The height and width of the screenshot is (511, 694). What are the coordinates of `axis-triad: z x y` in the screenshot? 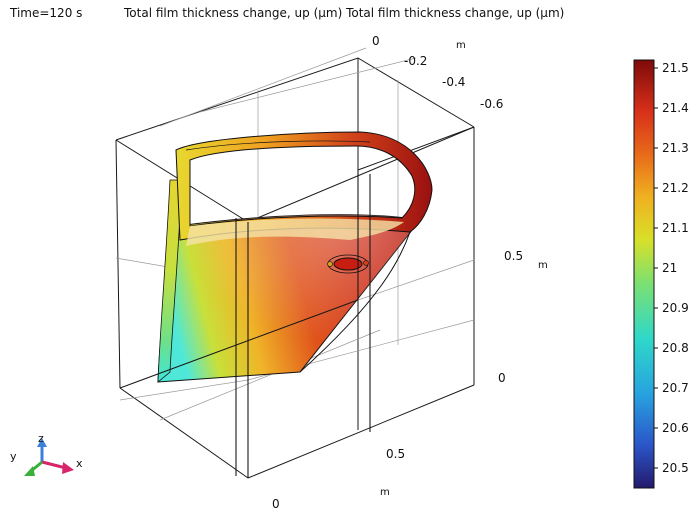 It's located at (46, 454).